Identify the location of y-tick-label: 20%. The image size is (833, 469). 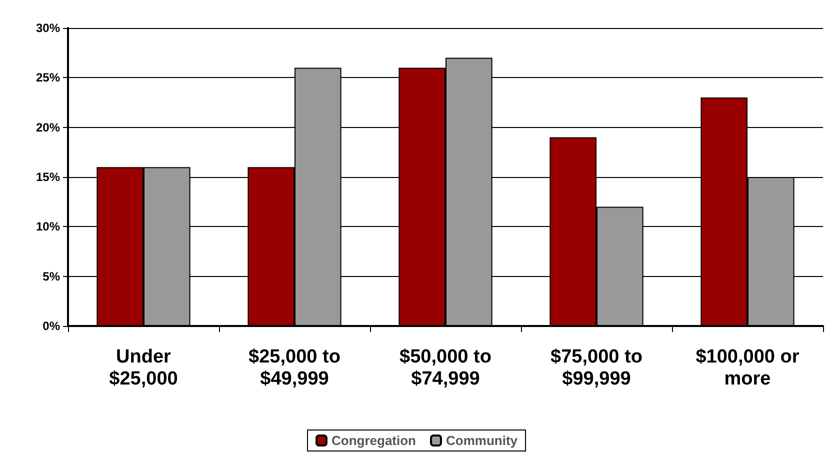
(48, 127).